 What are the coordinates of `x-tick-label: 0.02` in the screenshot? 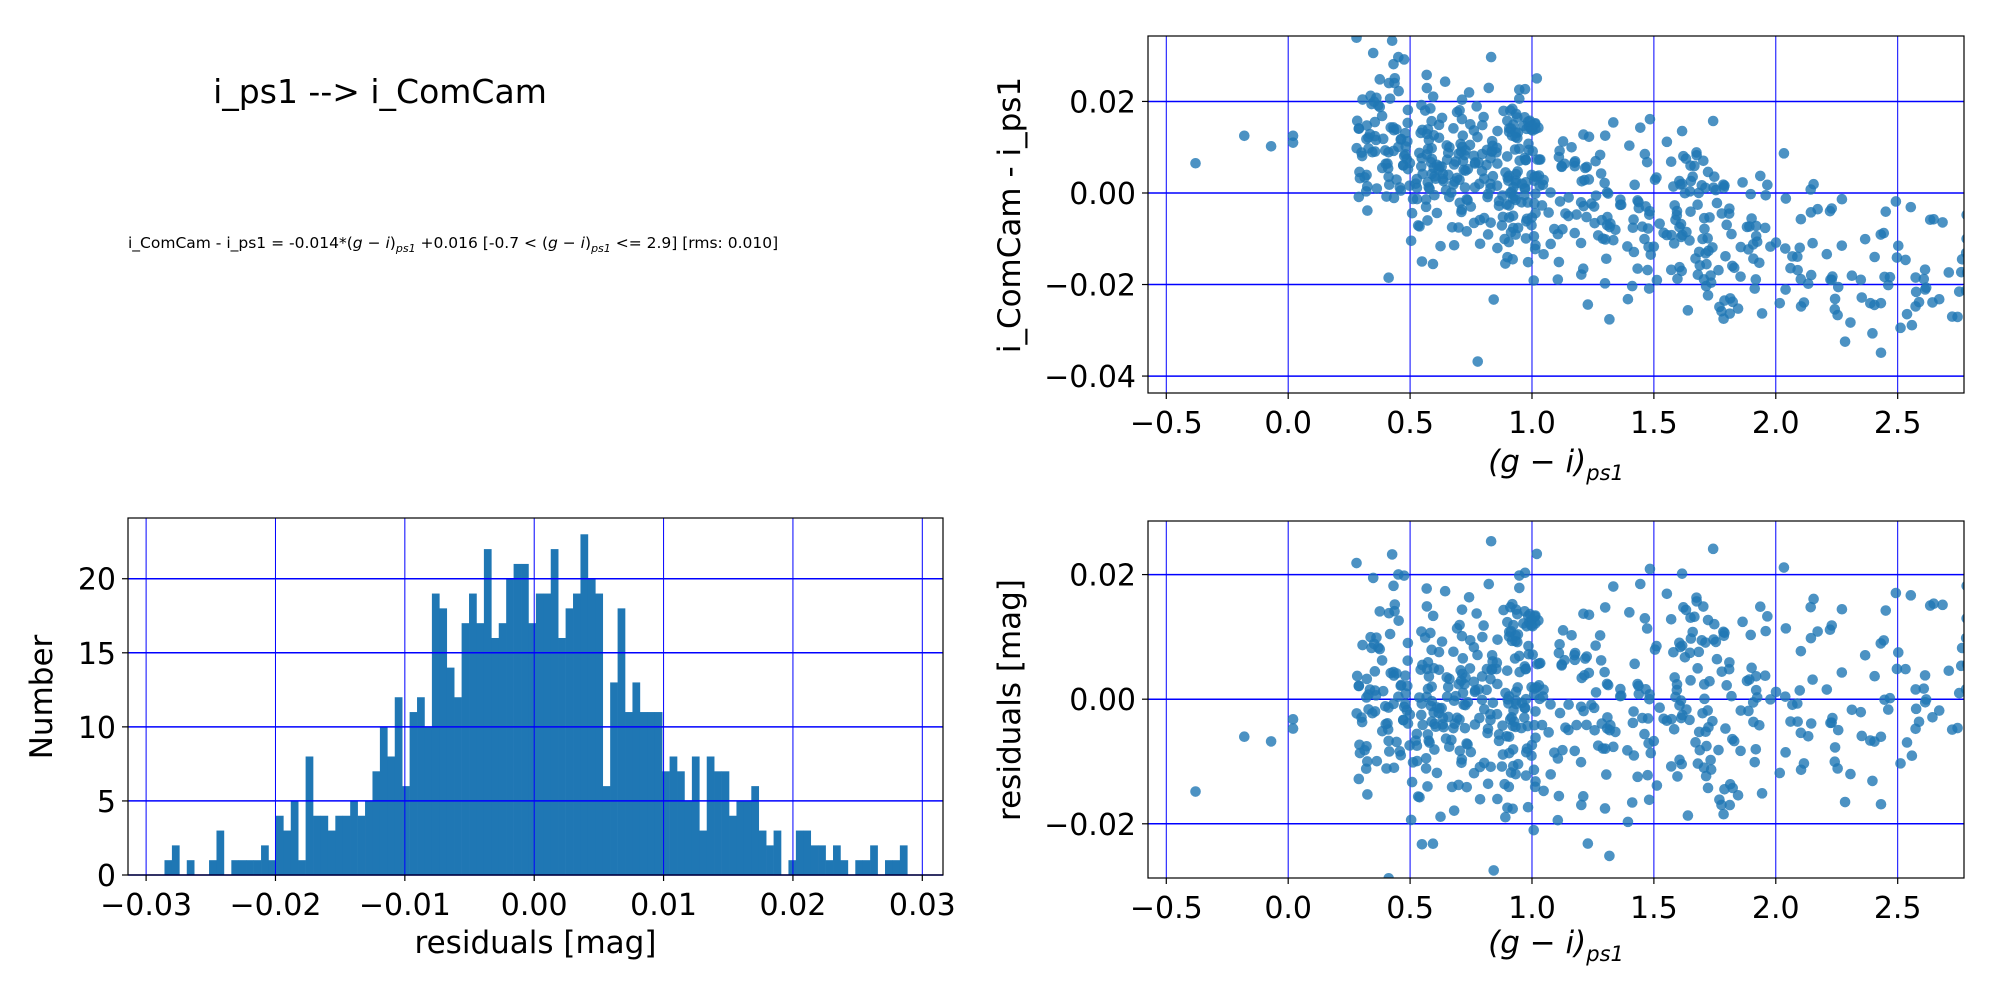 It's located at (793, 905).